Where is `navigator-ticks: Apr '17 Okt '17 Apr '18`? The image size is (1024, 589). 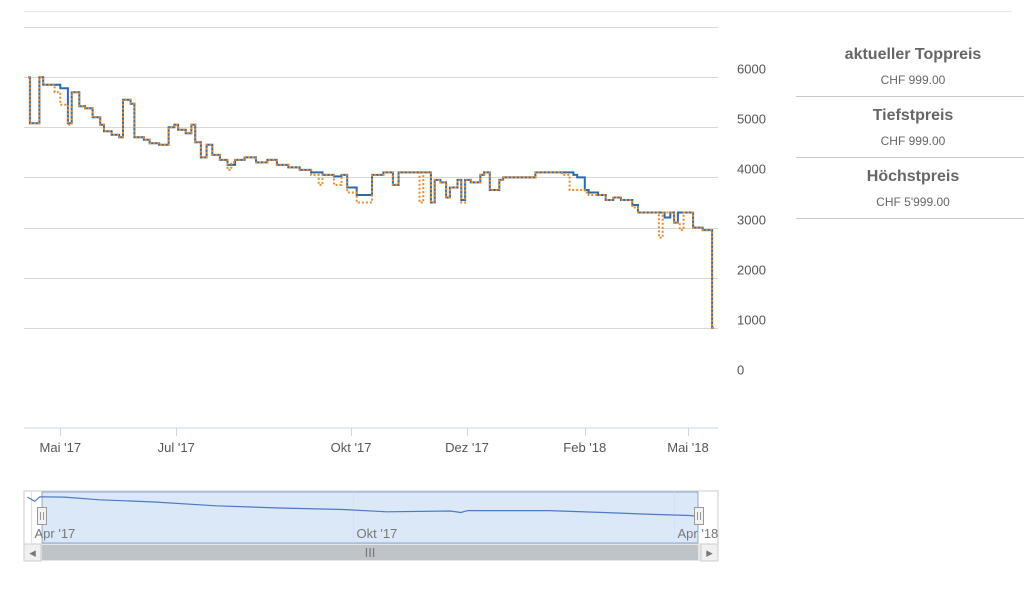 navigator-ticks: Apr '17 Okt '17 Apr '18 is located at coordinates (377, 533).